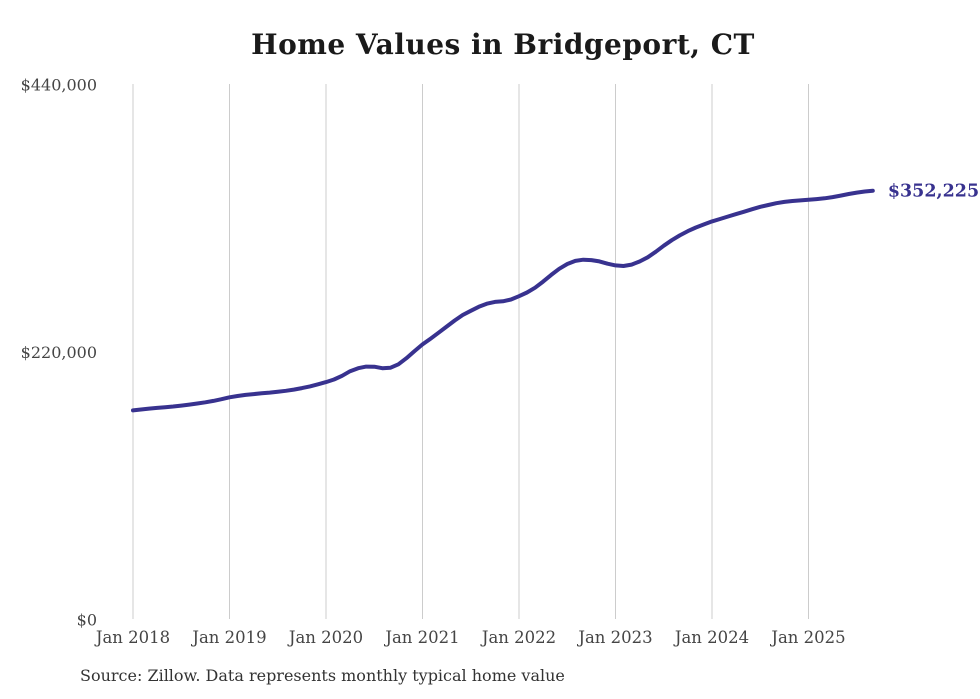 The width and height of the screenshot is (980, 699). I want to click on end-value-label: $352,225, so click(933, 192).